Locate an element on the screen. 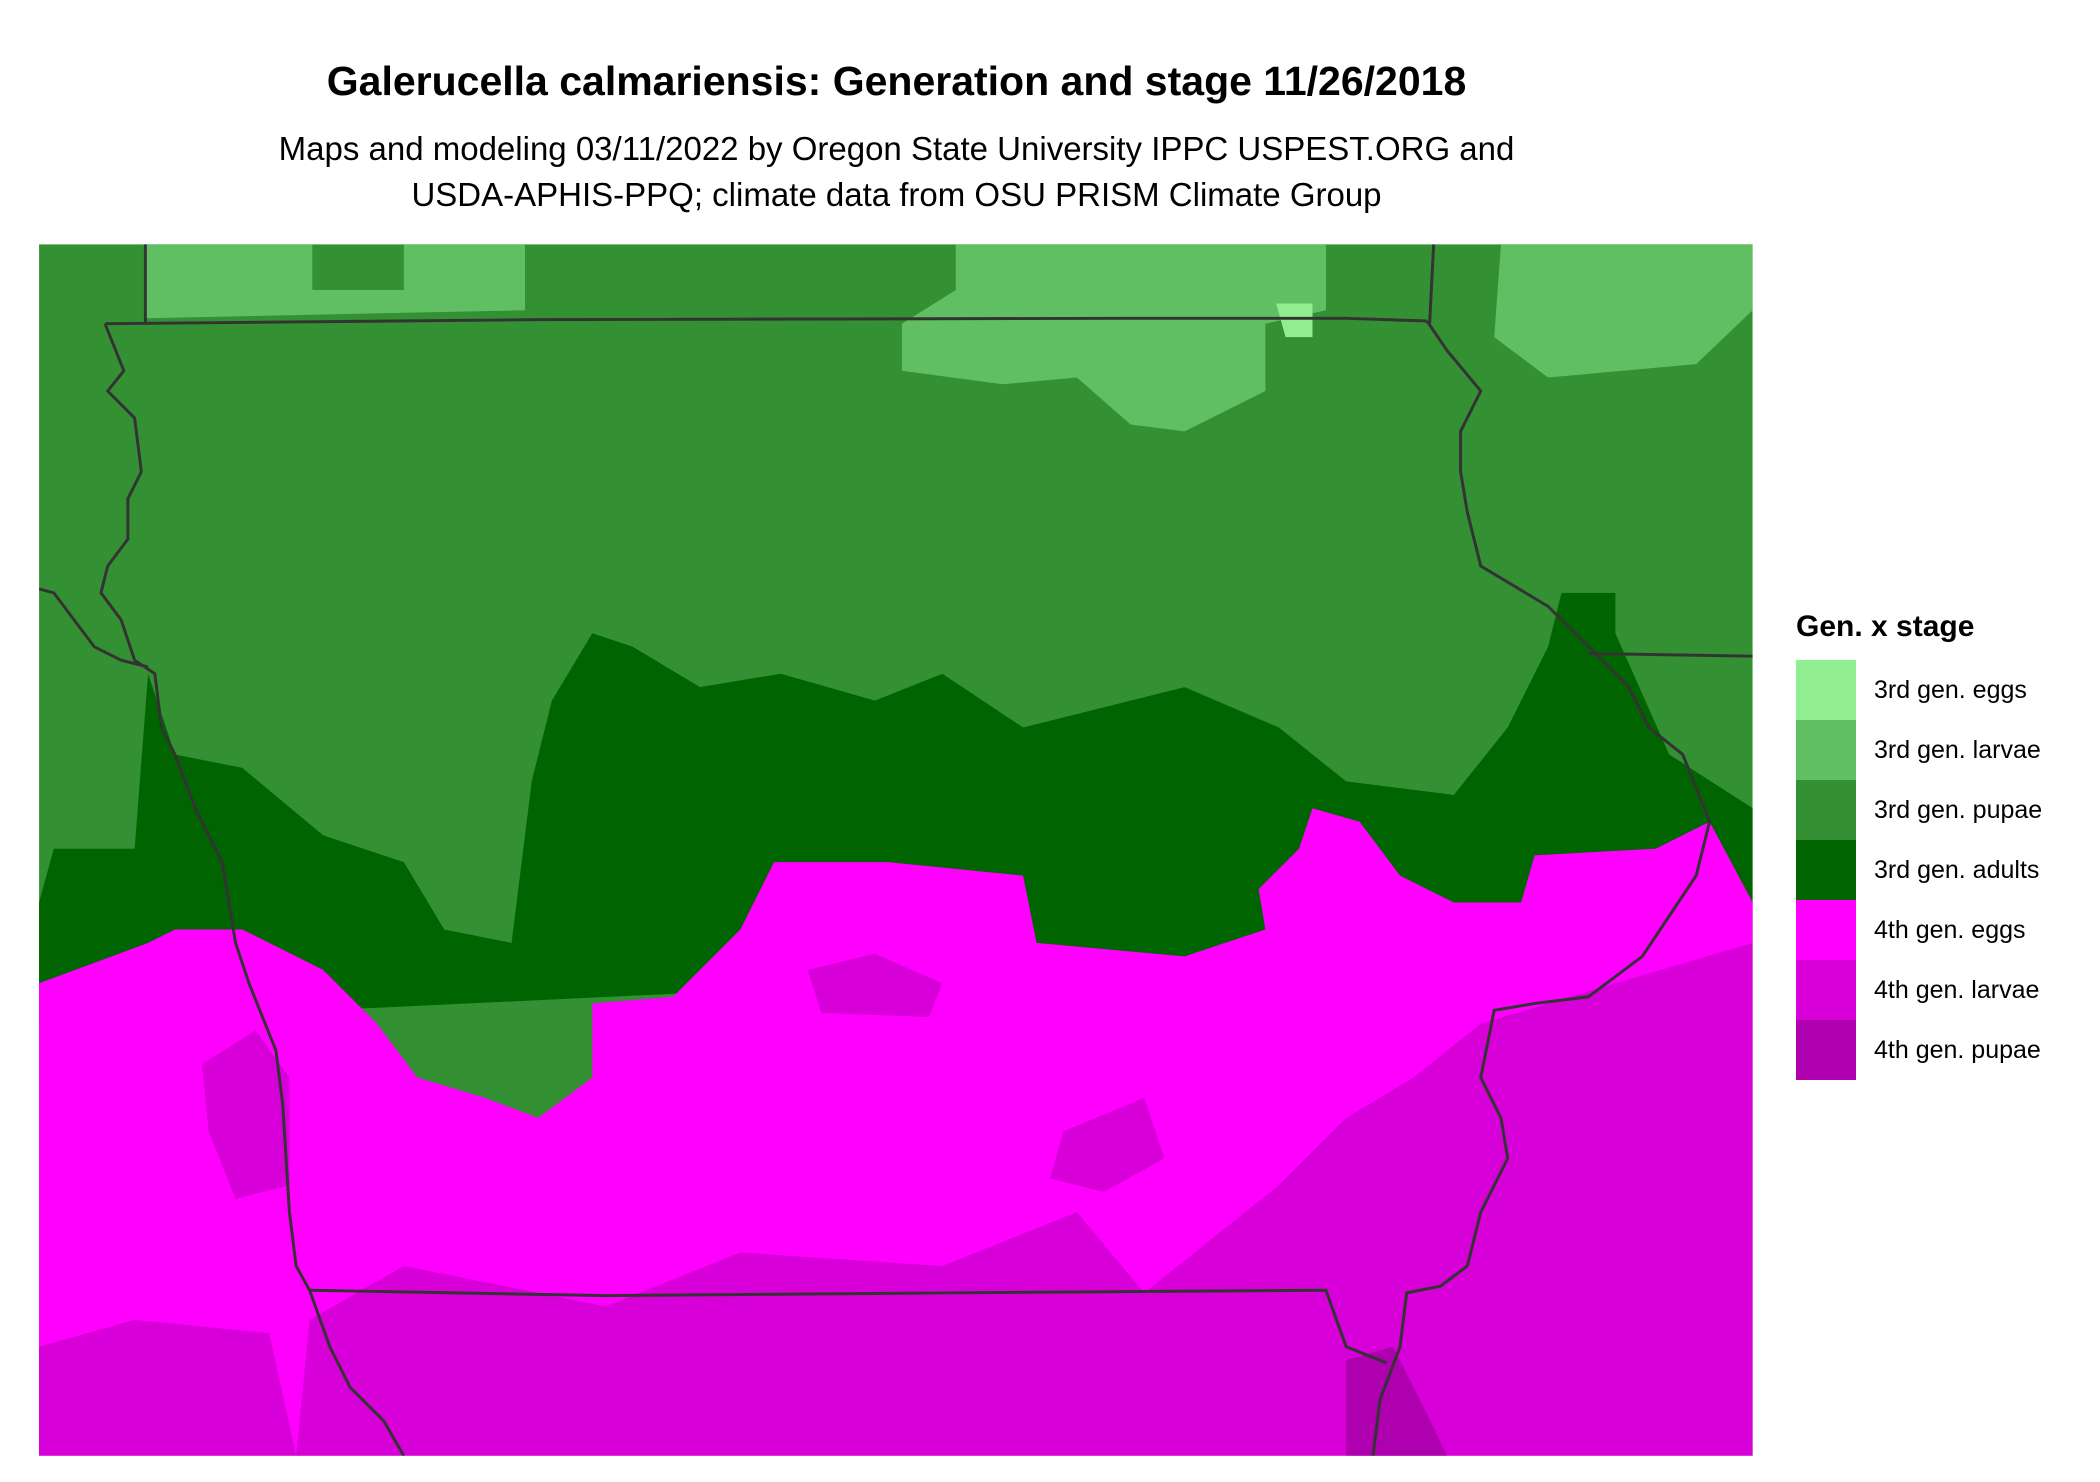 The height and width of the screenshot is (1482, 2100). legend-item: 3rd gen. adults is located at coordinates (1919, 870).